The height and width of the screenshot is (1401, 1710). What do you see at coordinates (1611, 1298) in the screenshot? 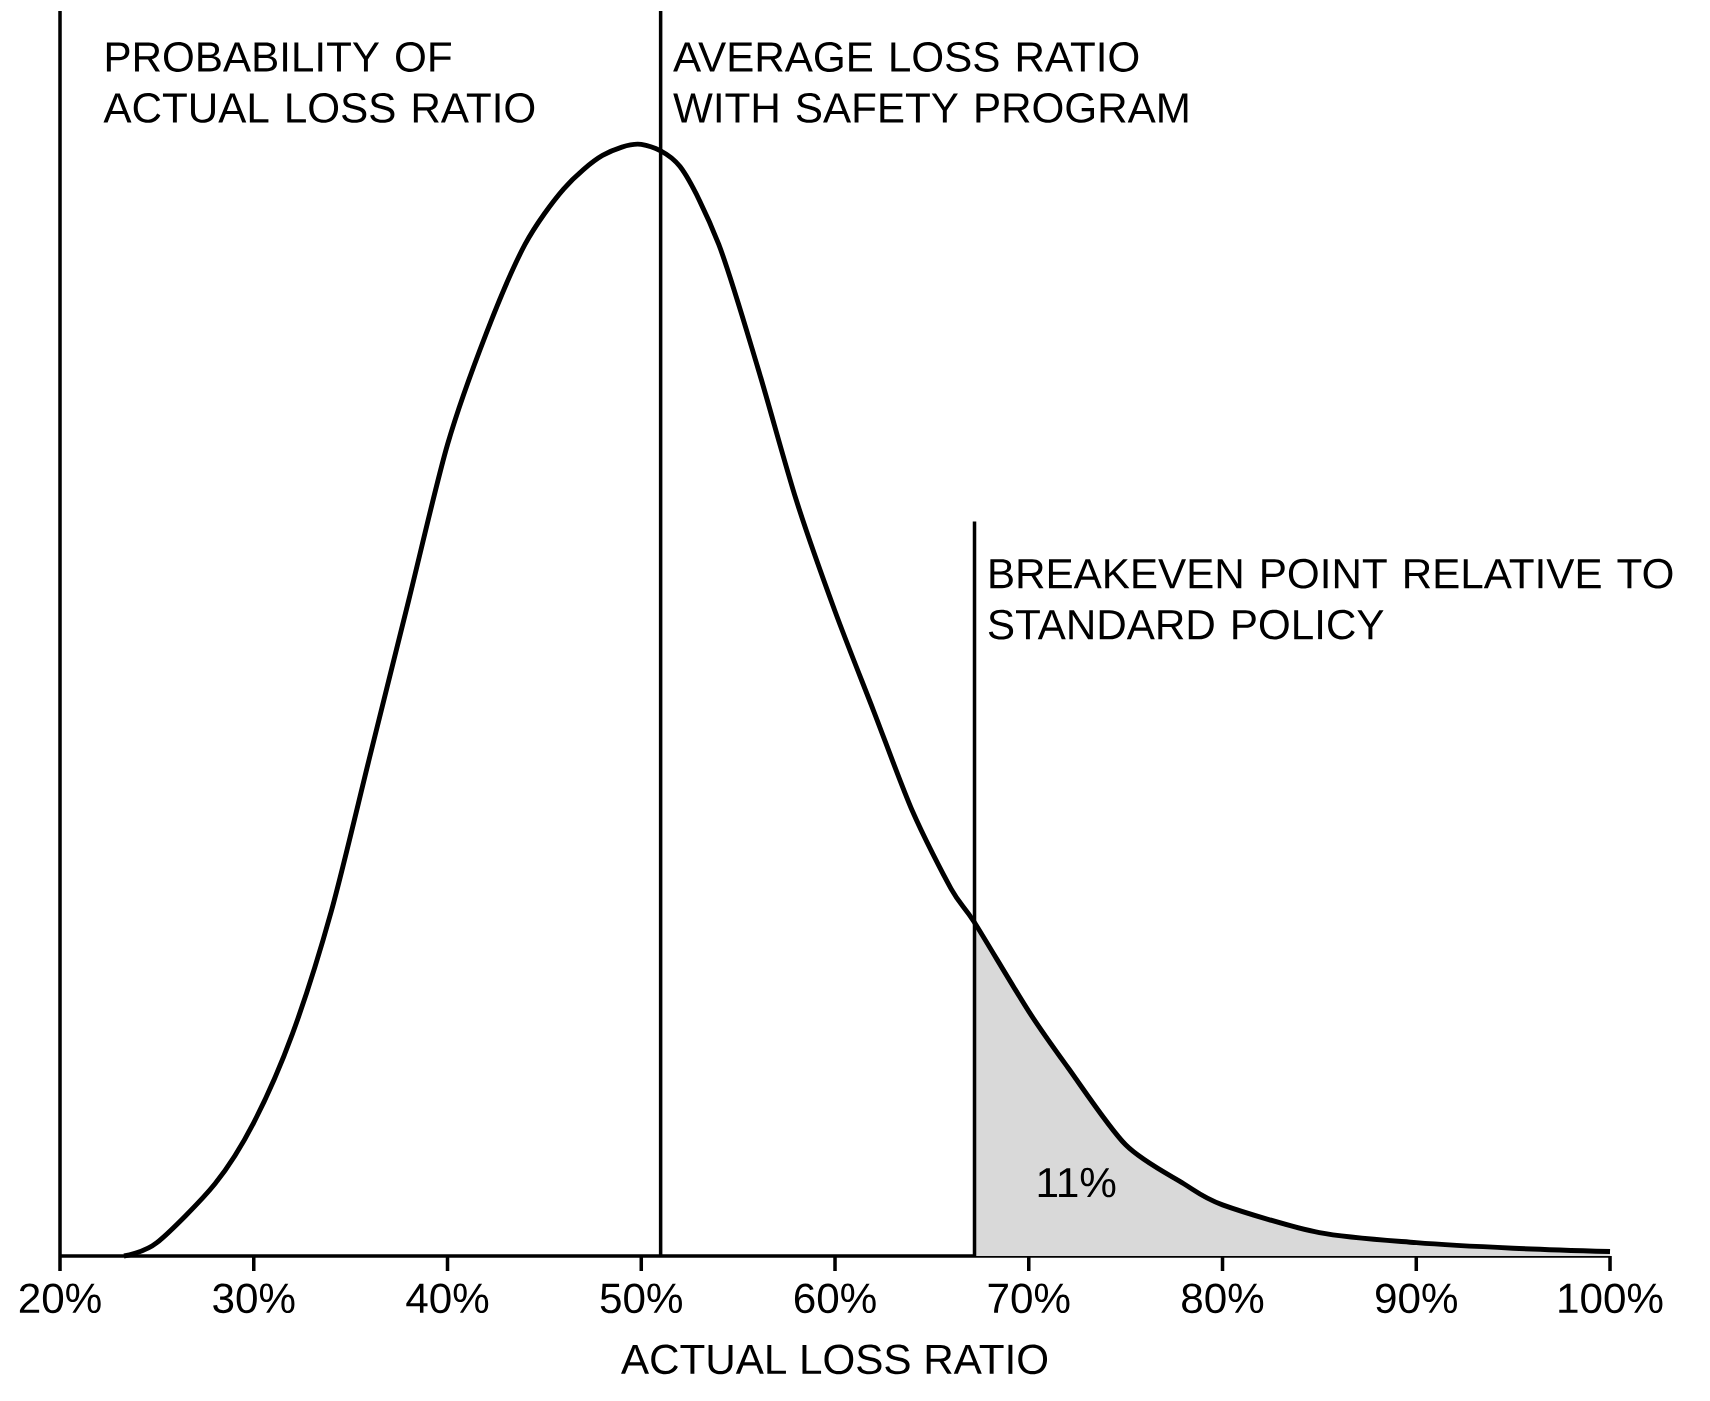
I see `x-tick-label: 100%` at bounding box center [1611, 1298].